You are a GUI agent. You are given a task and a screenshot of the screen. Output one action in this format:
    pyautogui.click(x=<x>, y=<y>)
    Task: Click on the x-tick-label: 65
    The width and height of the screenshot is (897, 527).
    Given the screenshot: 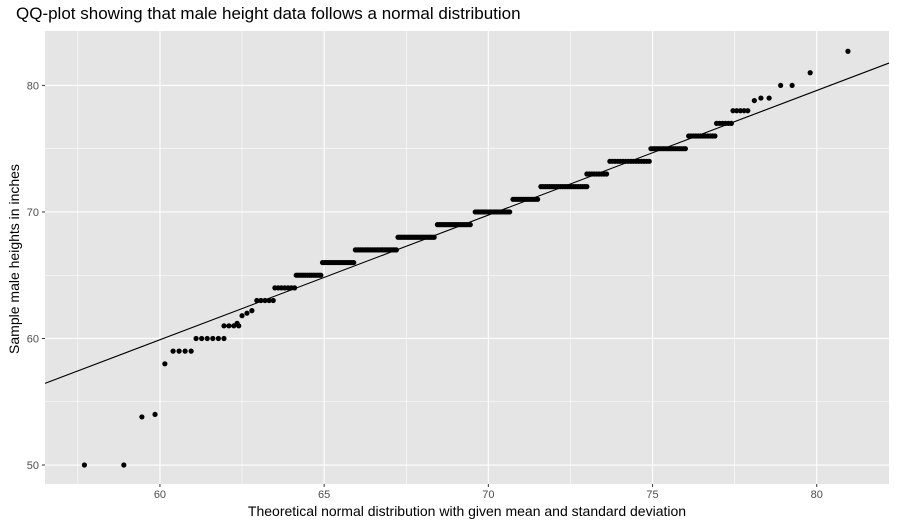 What is the action you would take?
    pyautogui.click(x=324, y=495)
    